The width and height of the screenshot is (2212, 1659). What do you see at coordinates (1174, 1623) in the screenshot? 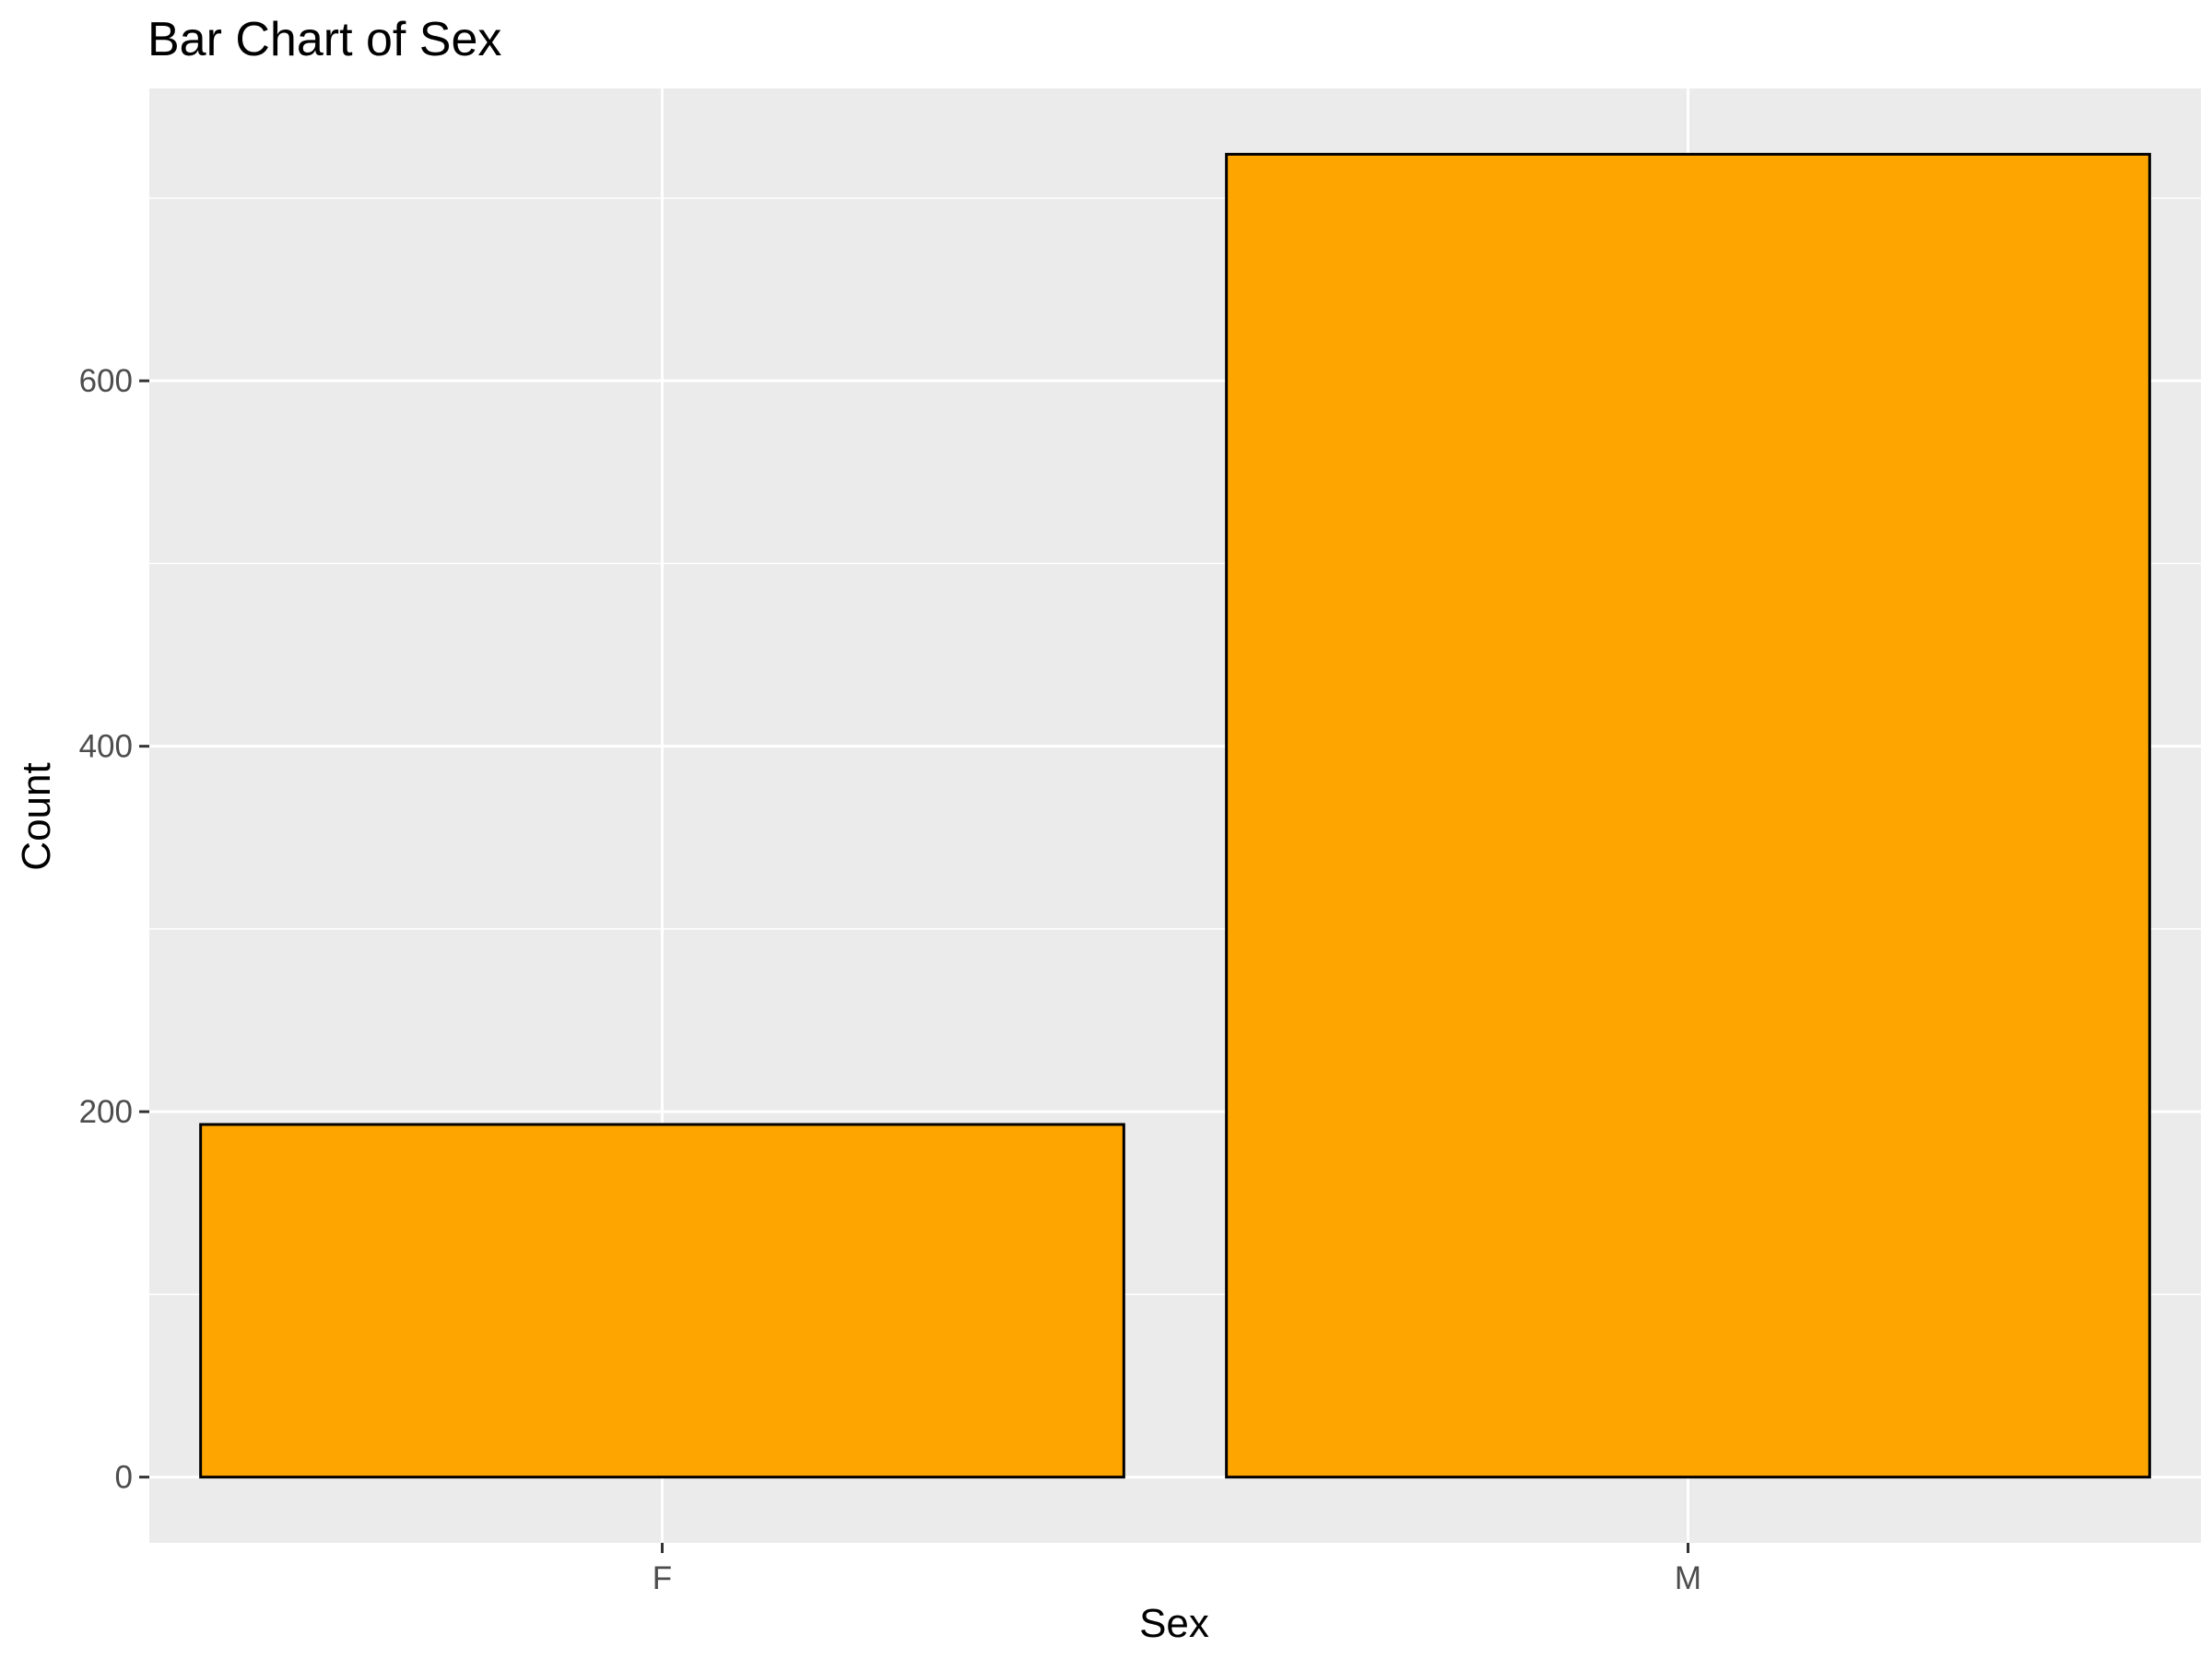
I see `x-axis-title: Sex` at bounding box center [1174, 1623].